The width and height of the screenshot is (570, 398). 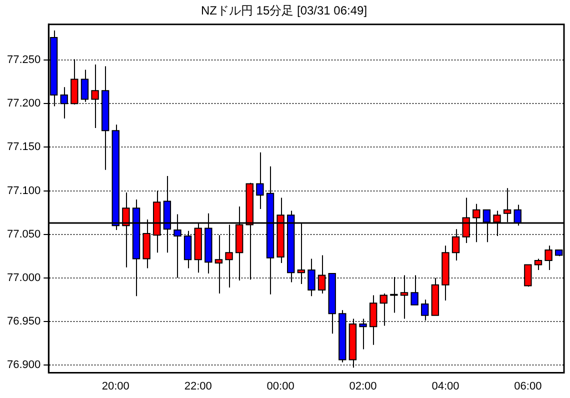 I want to click on chart-title: NZドル円 15分足 [03/31 06:49], so click(x=284, y=11).